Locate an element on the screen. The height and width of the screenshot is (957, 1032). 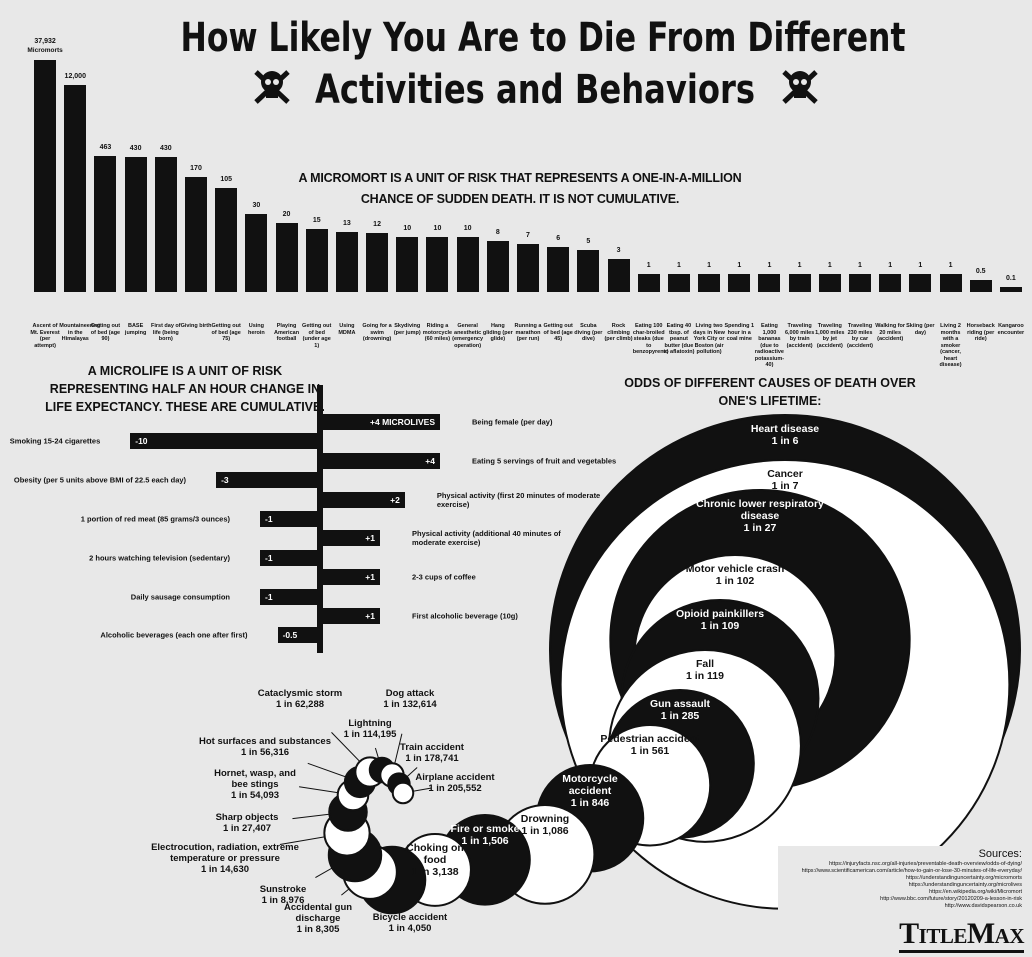
odds-label: Hornet, wasp, and bee stings 1 in 54,093 is located at coordinates (255, 784).